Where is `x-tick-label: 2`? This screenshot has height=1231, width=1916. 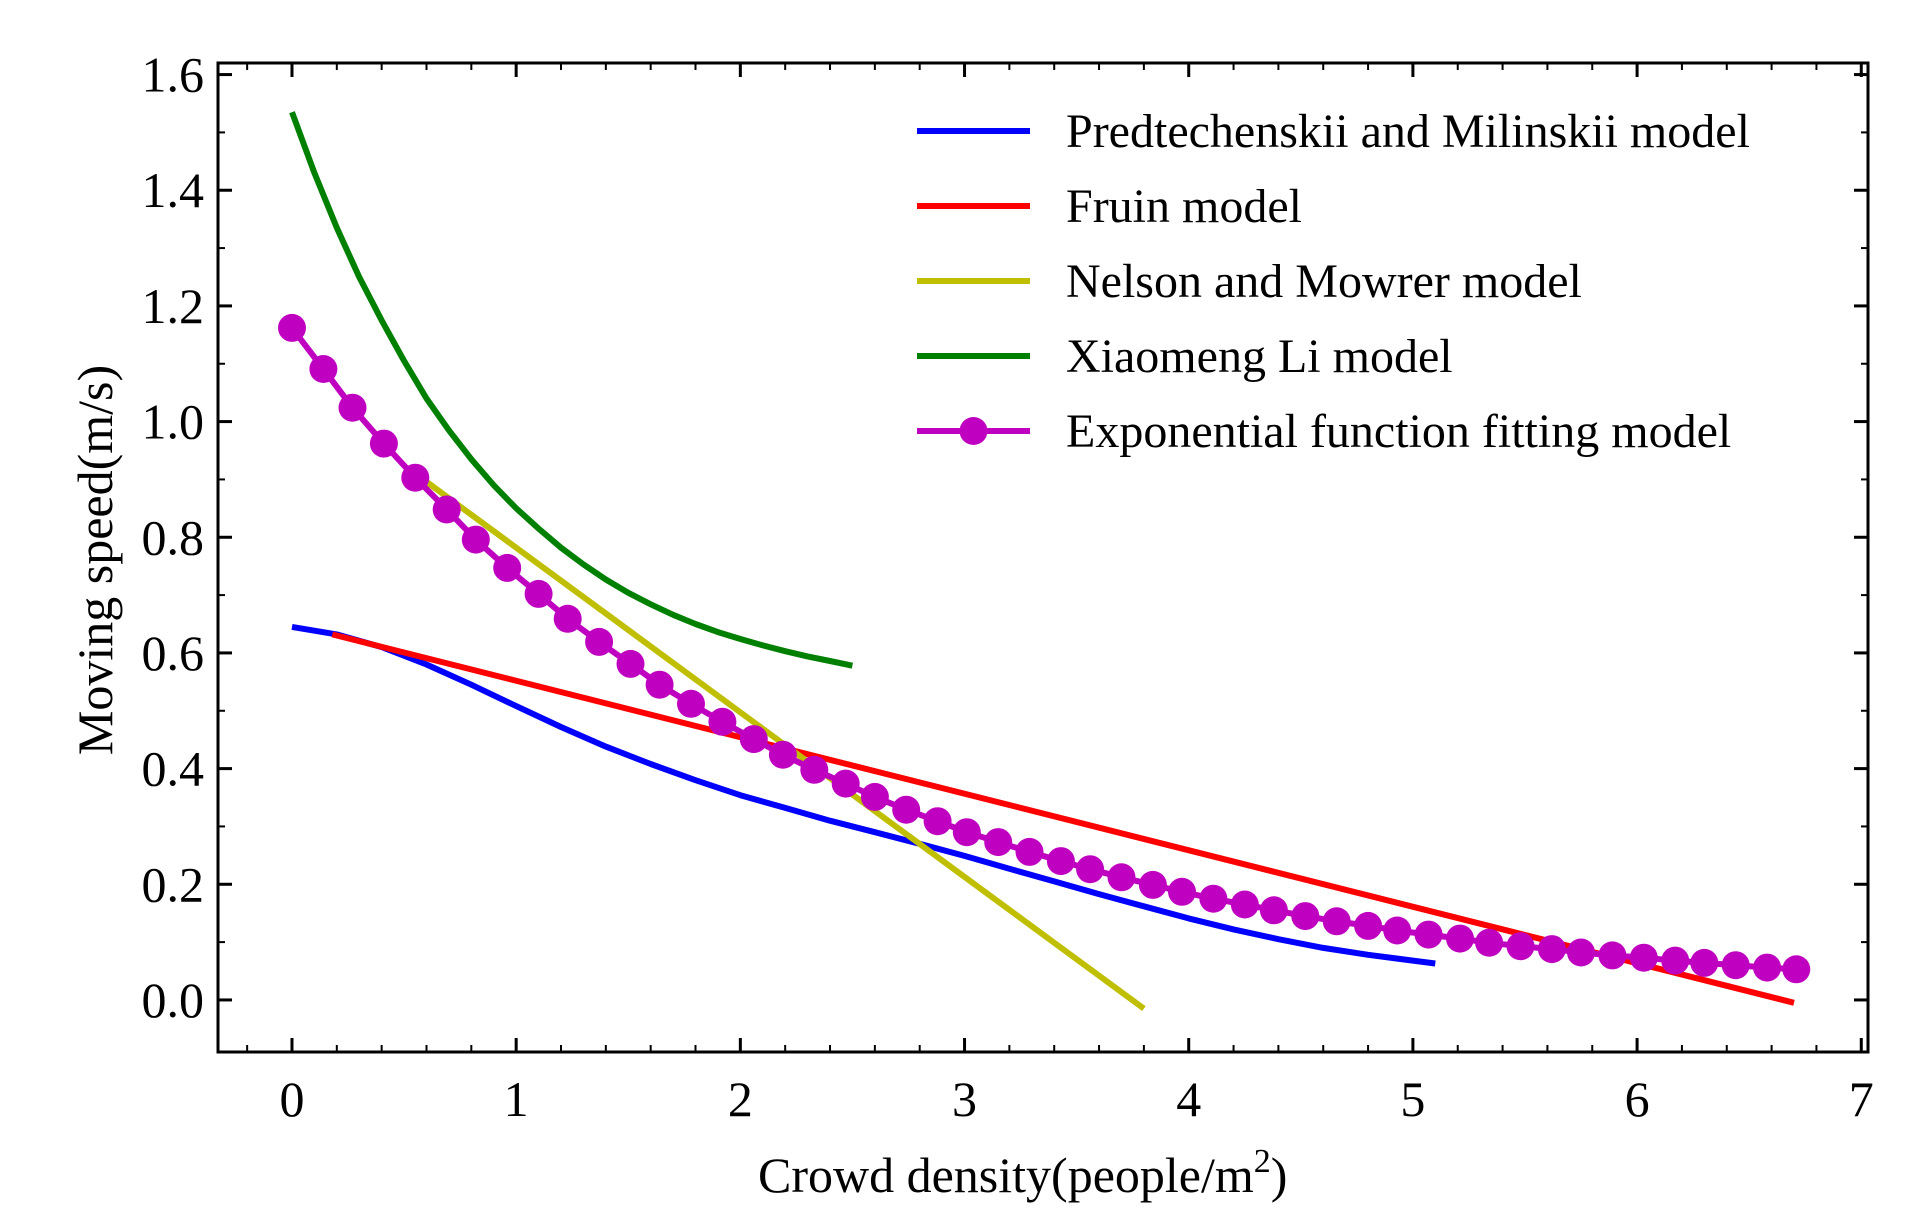 x-tick-label: 2 is located at coordinates (740, 1099).